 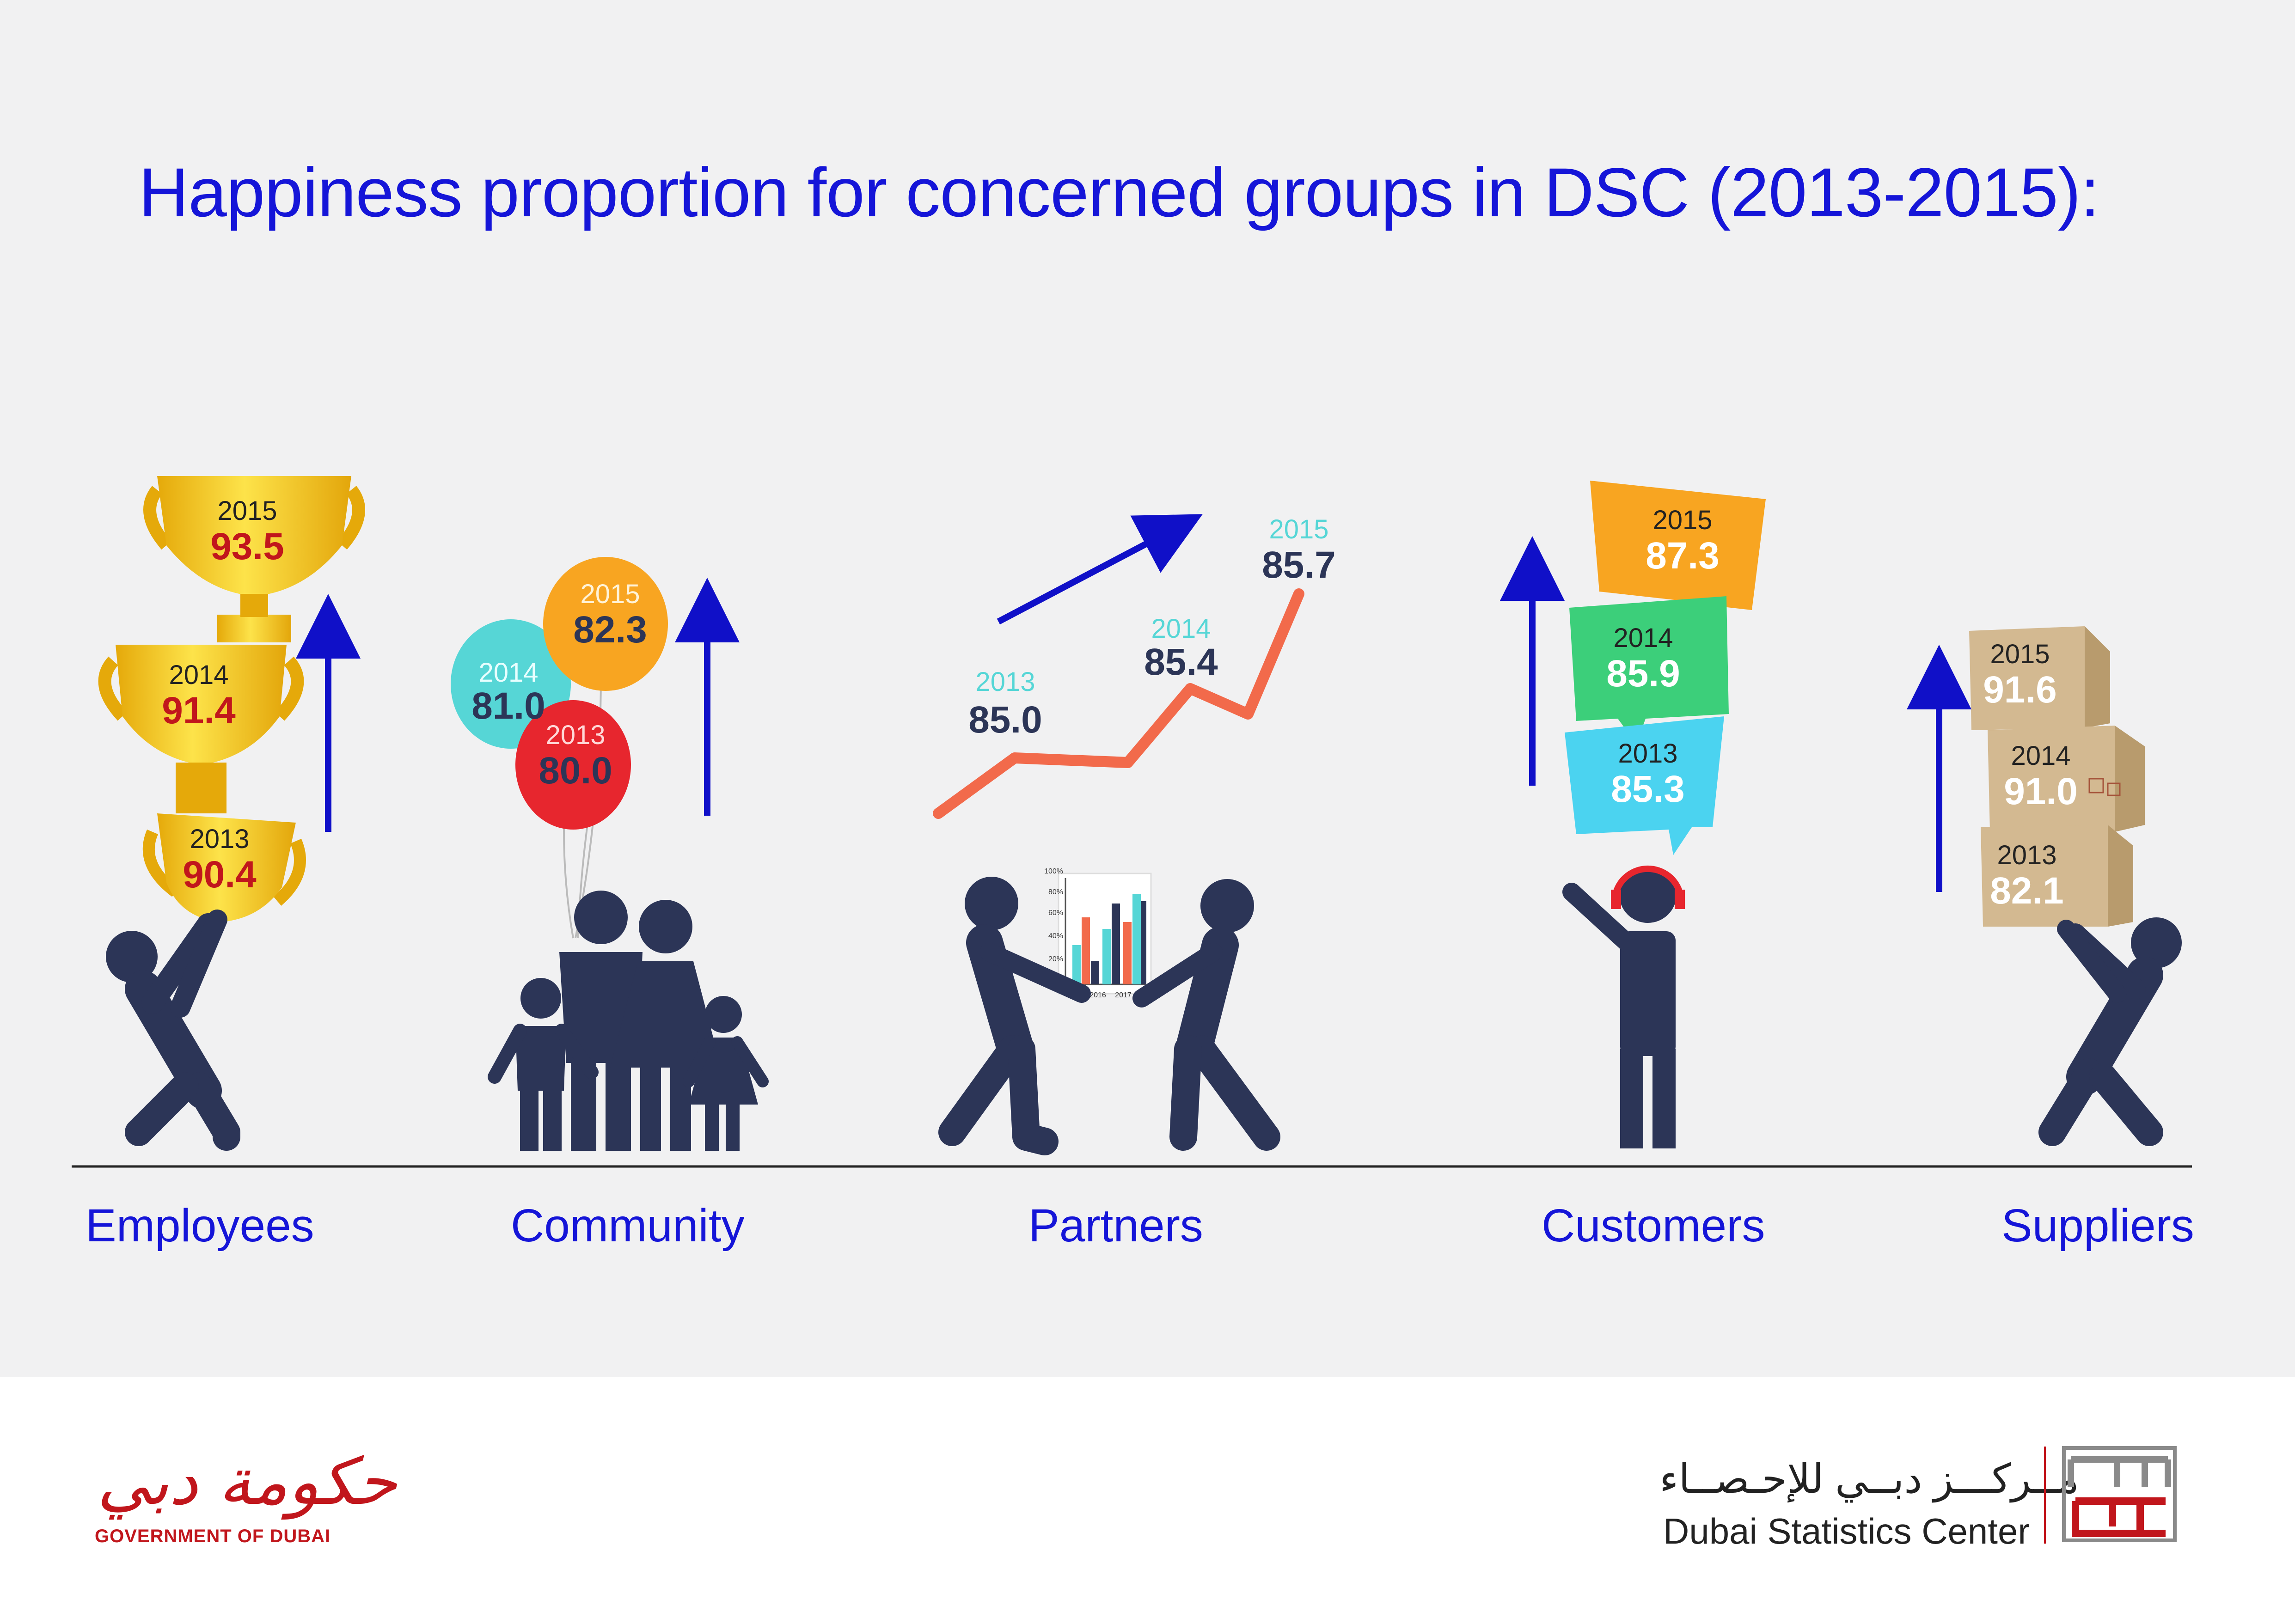 What do you see at coordinates (1115, 1226) in the screenshot?
I see `group-label-partners: Partners` at bounding box center [1115, 1226].